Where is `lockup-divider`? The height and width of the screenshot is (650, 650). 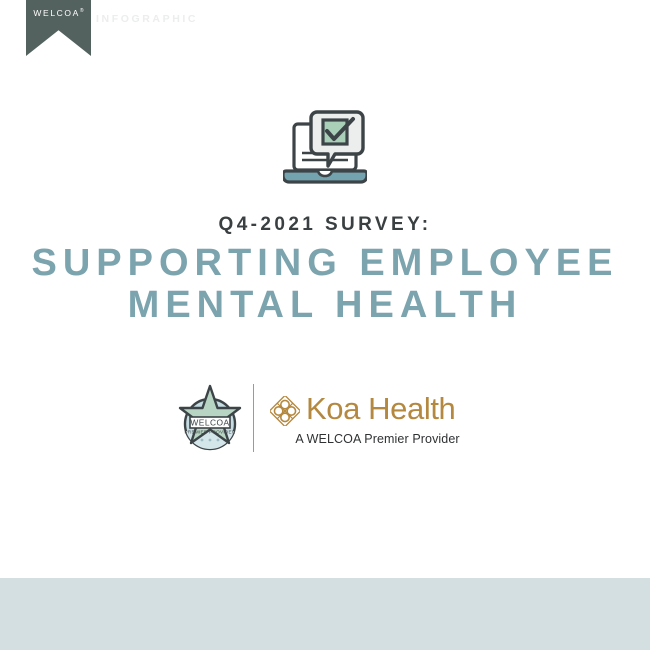
lockup-divider is located at coordinates (253, 418).